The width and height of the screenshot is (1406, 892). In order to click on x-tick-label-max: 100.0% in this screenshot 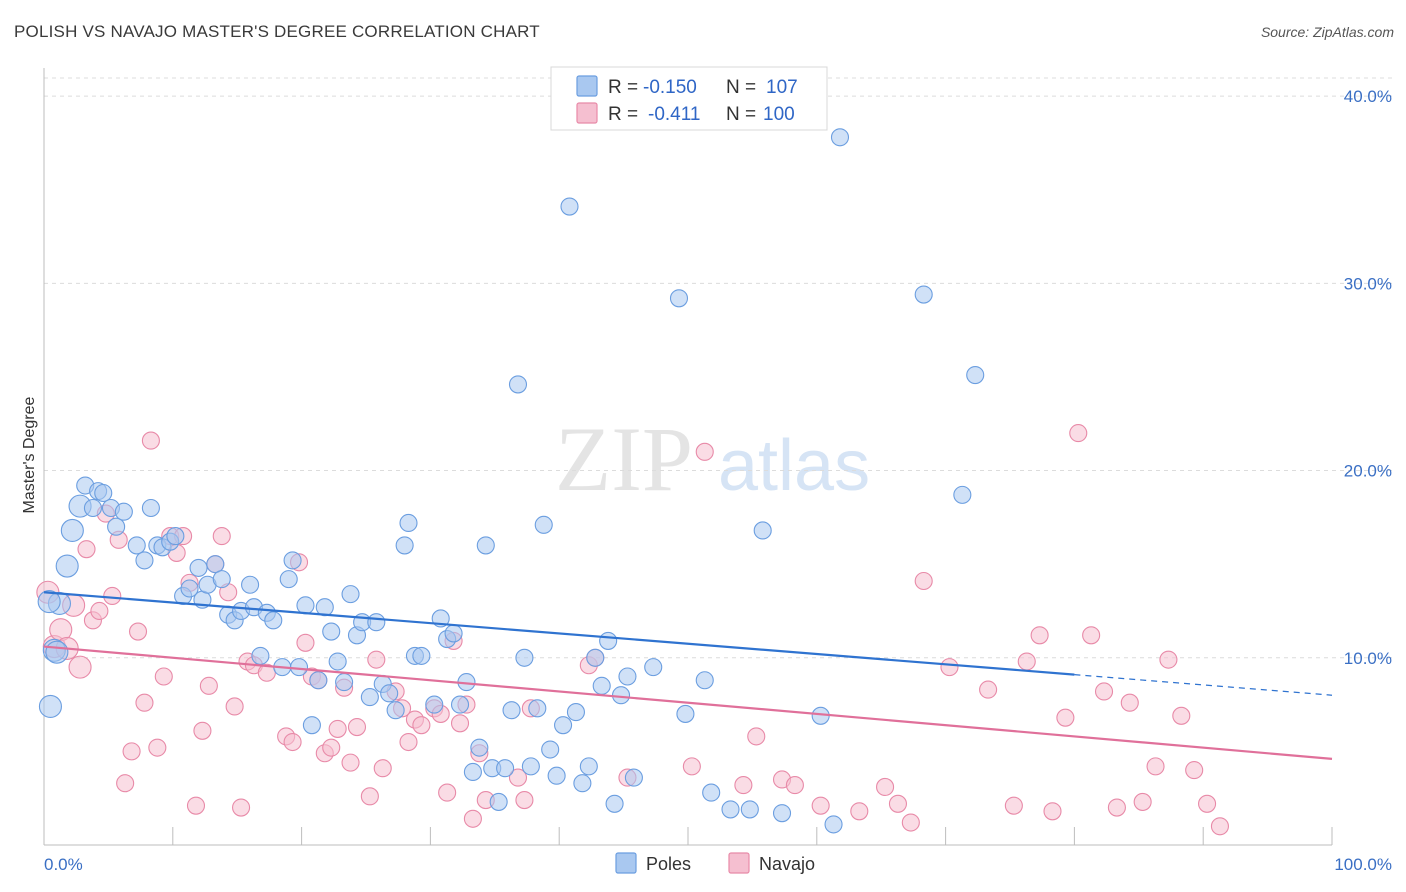, I will do `click(1363, 864)`.